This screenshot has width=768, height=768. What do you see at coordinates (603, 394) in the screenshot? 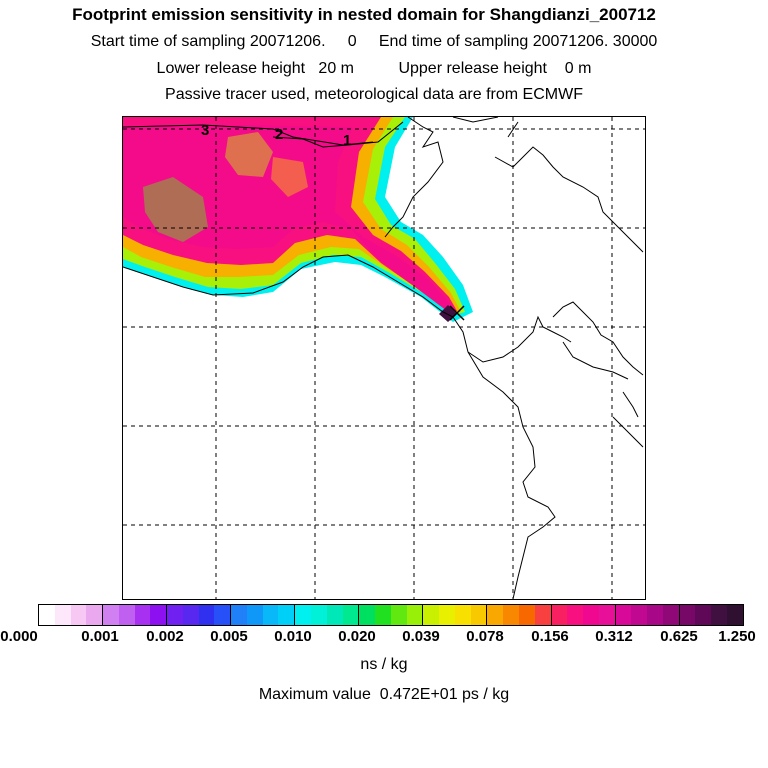
I see `coastline-korean-peninsula` at bounding box center [603, 394].